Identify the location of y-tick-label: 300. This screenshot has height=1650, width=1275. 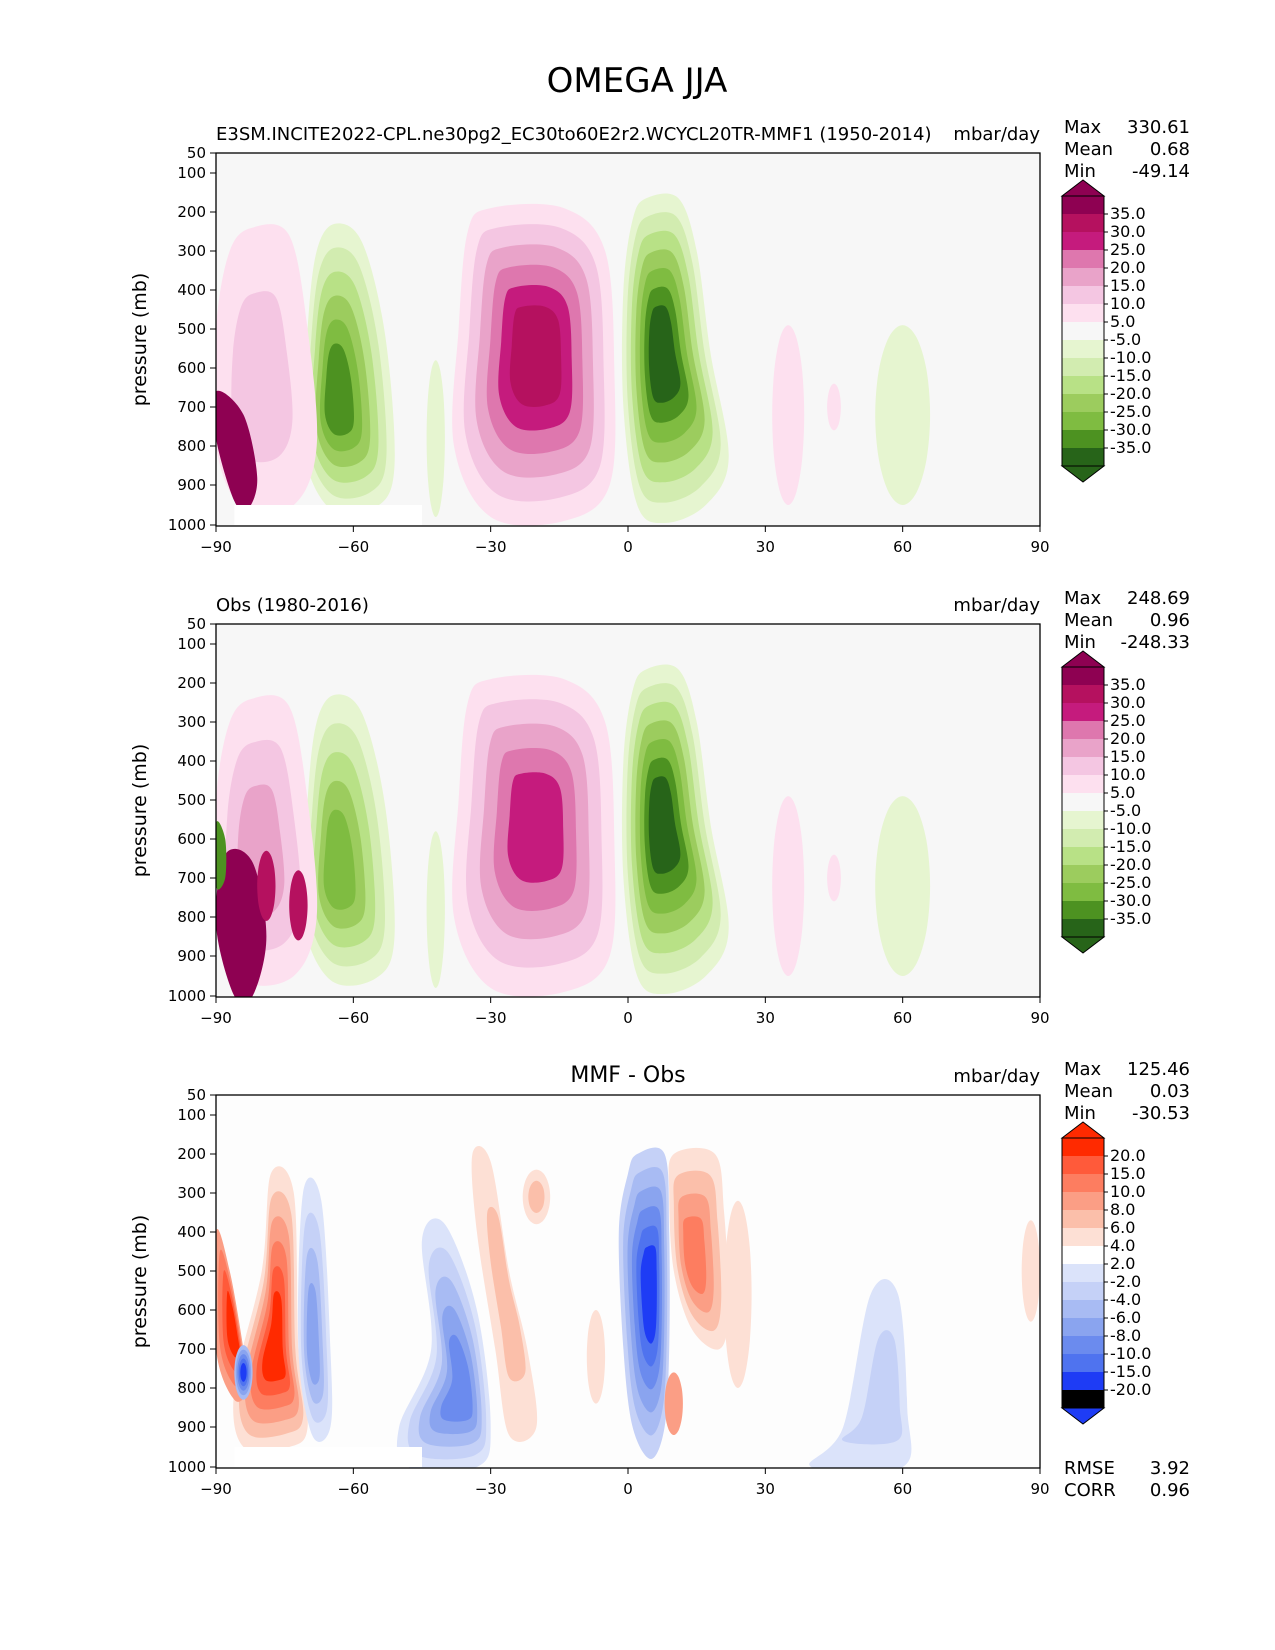
(191, 251).